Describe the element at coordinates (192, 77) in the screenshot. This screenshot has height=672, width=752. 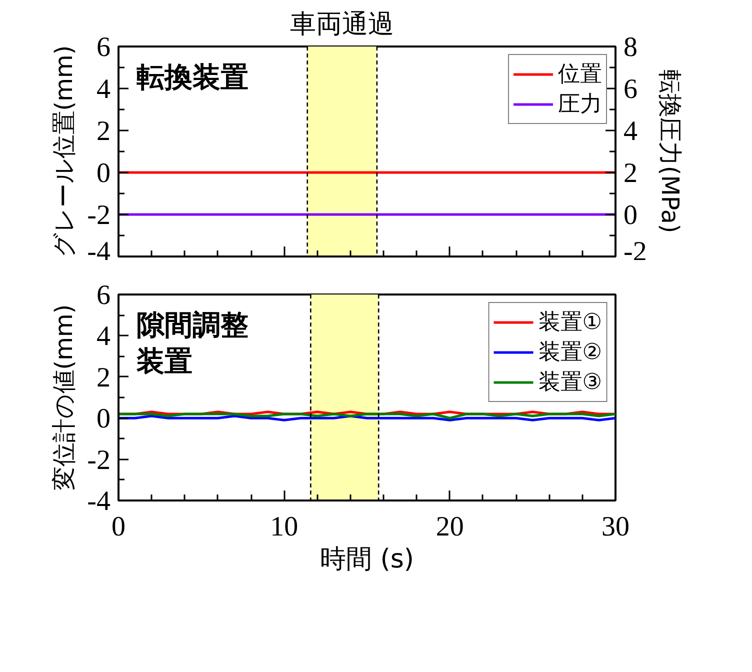
I see `annotation: 転換装置` at that location.